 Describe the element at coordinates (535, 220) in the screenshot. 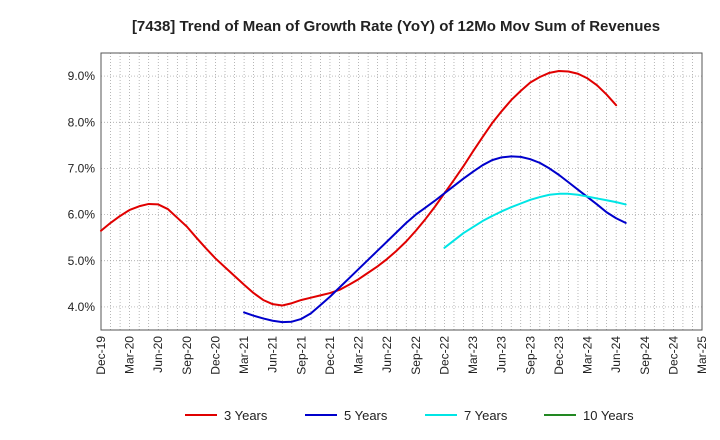

I see `series-line-7-years` at that location.